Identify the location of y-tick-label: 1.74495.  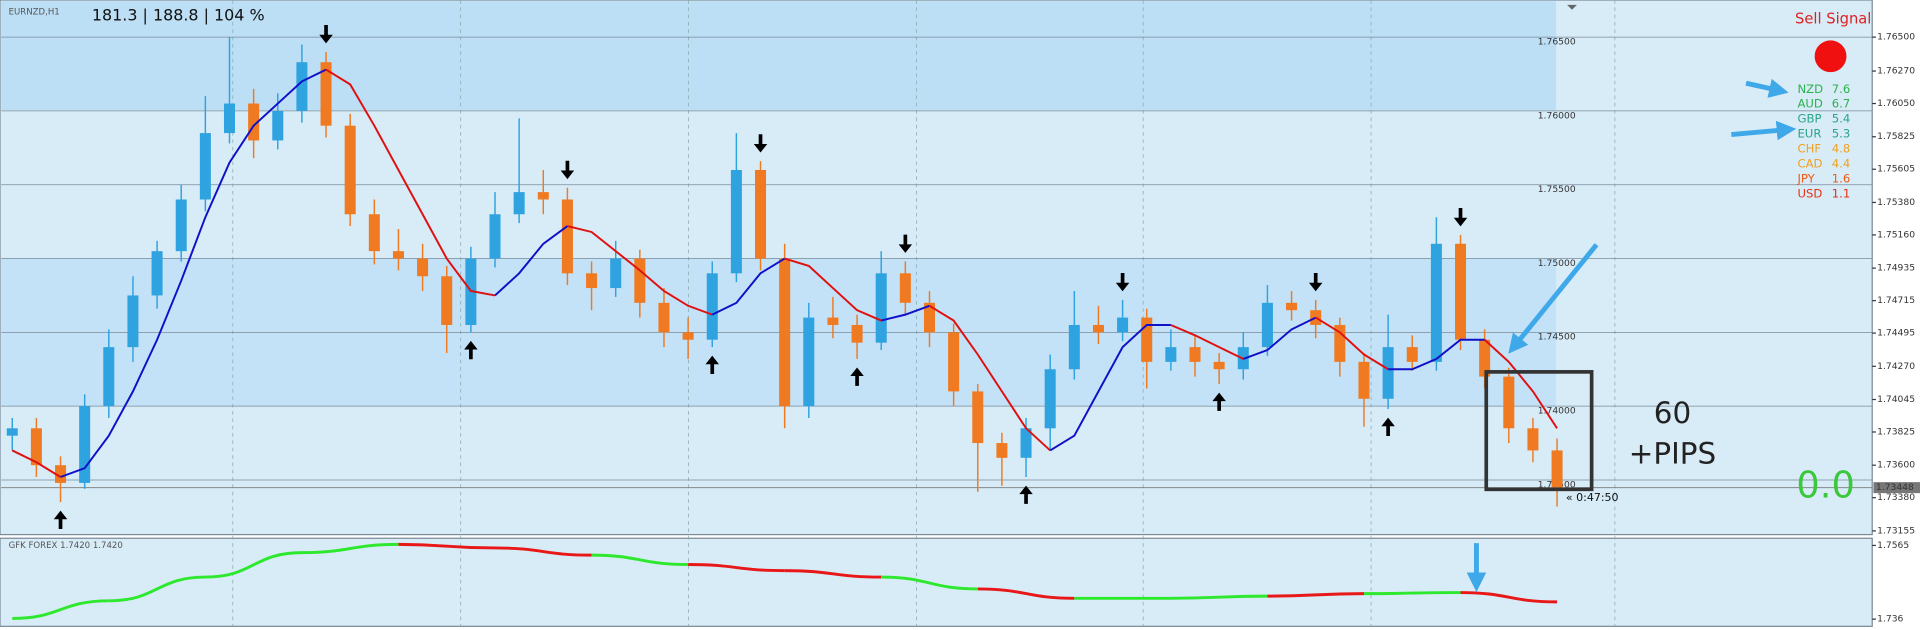
(1896, 333).